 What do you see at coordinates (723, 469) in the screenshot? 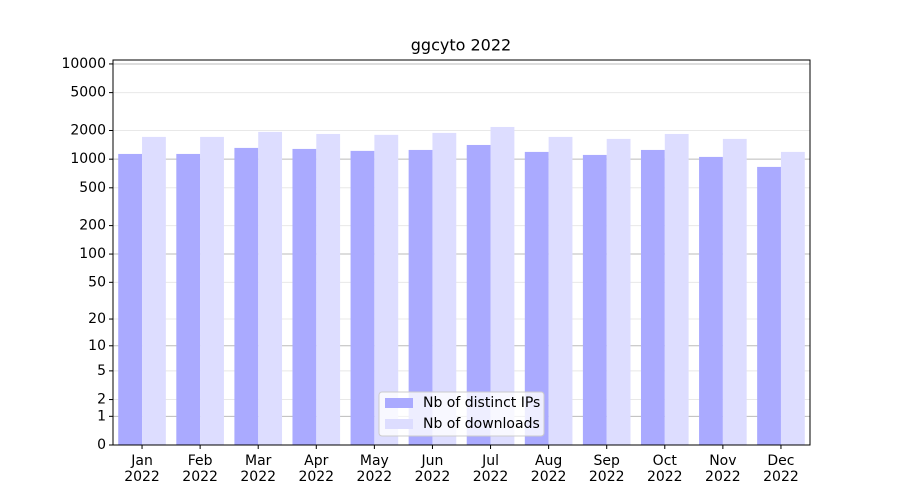
I see `x-tick-label: Nov 2022` at bounding box center [723, 469].